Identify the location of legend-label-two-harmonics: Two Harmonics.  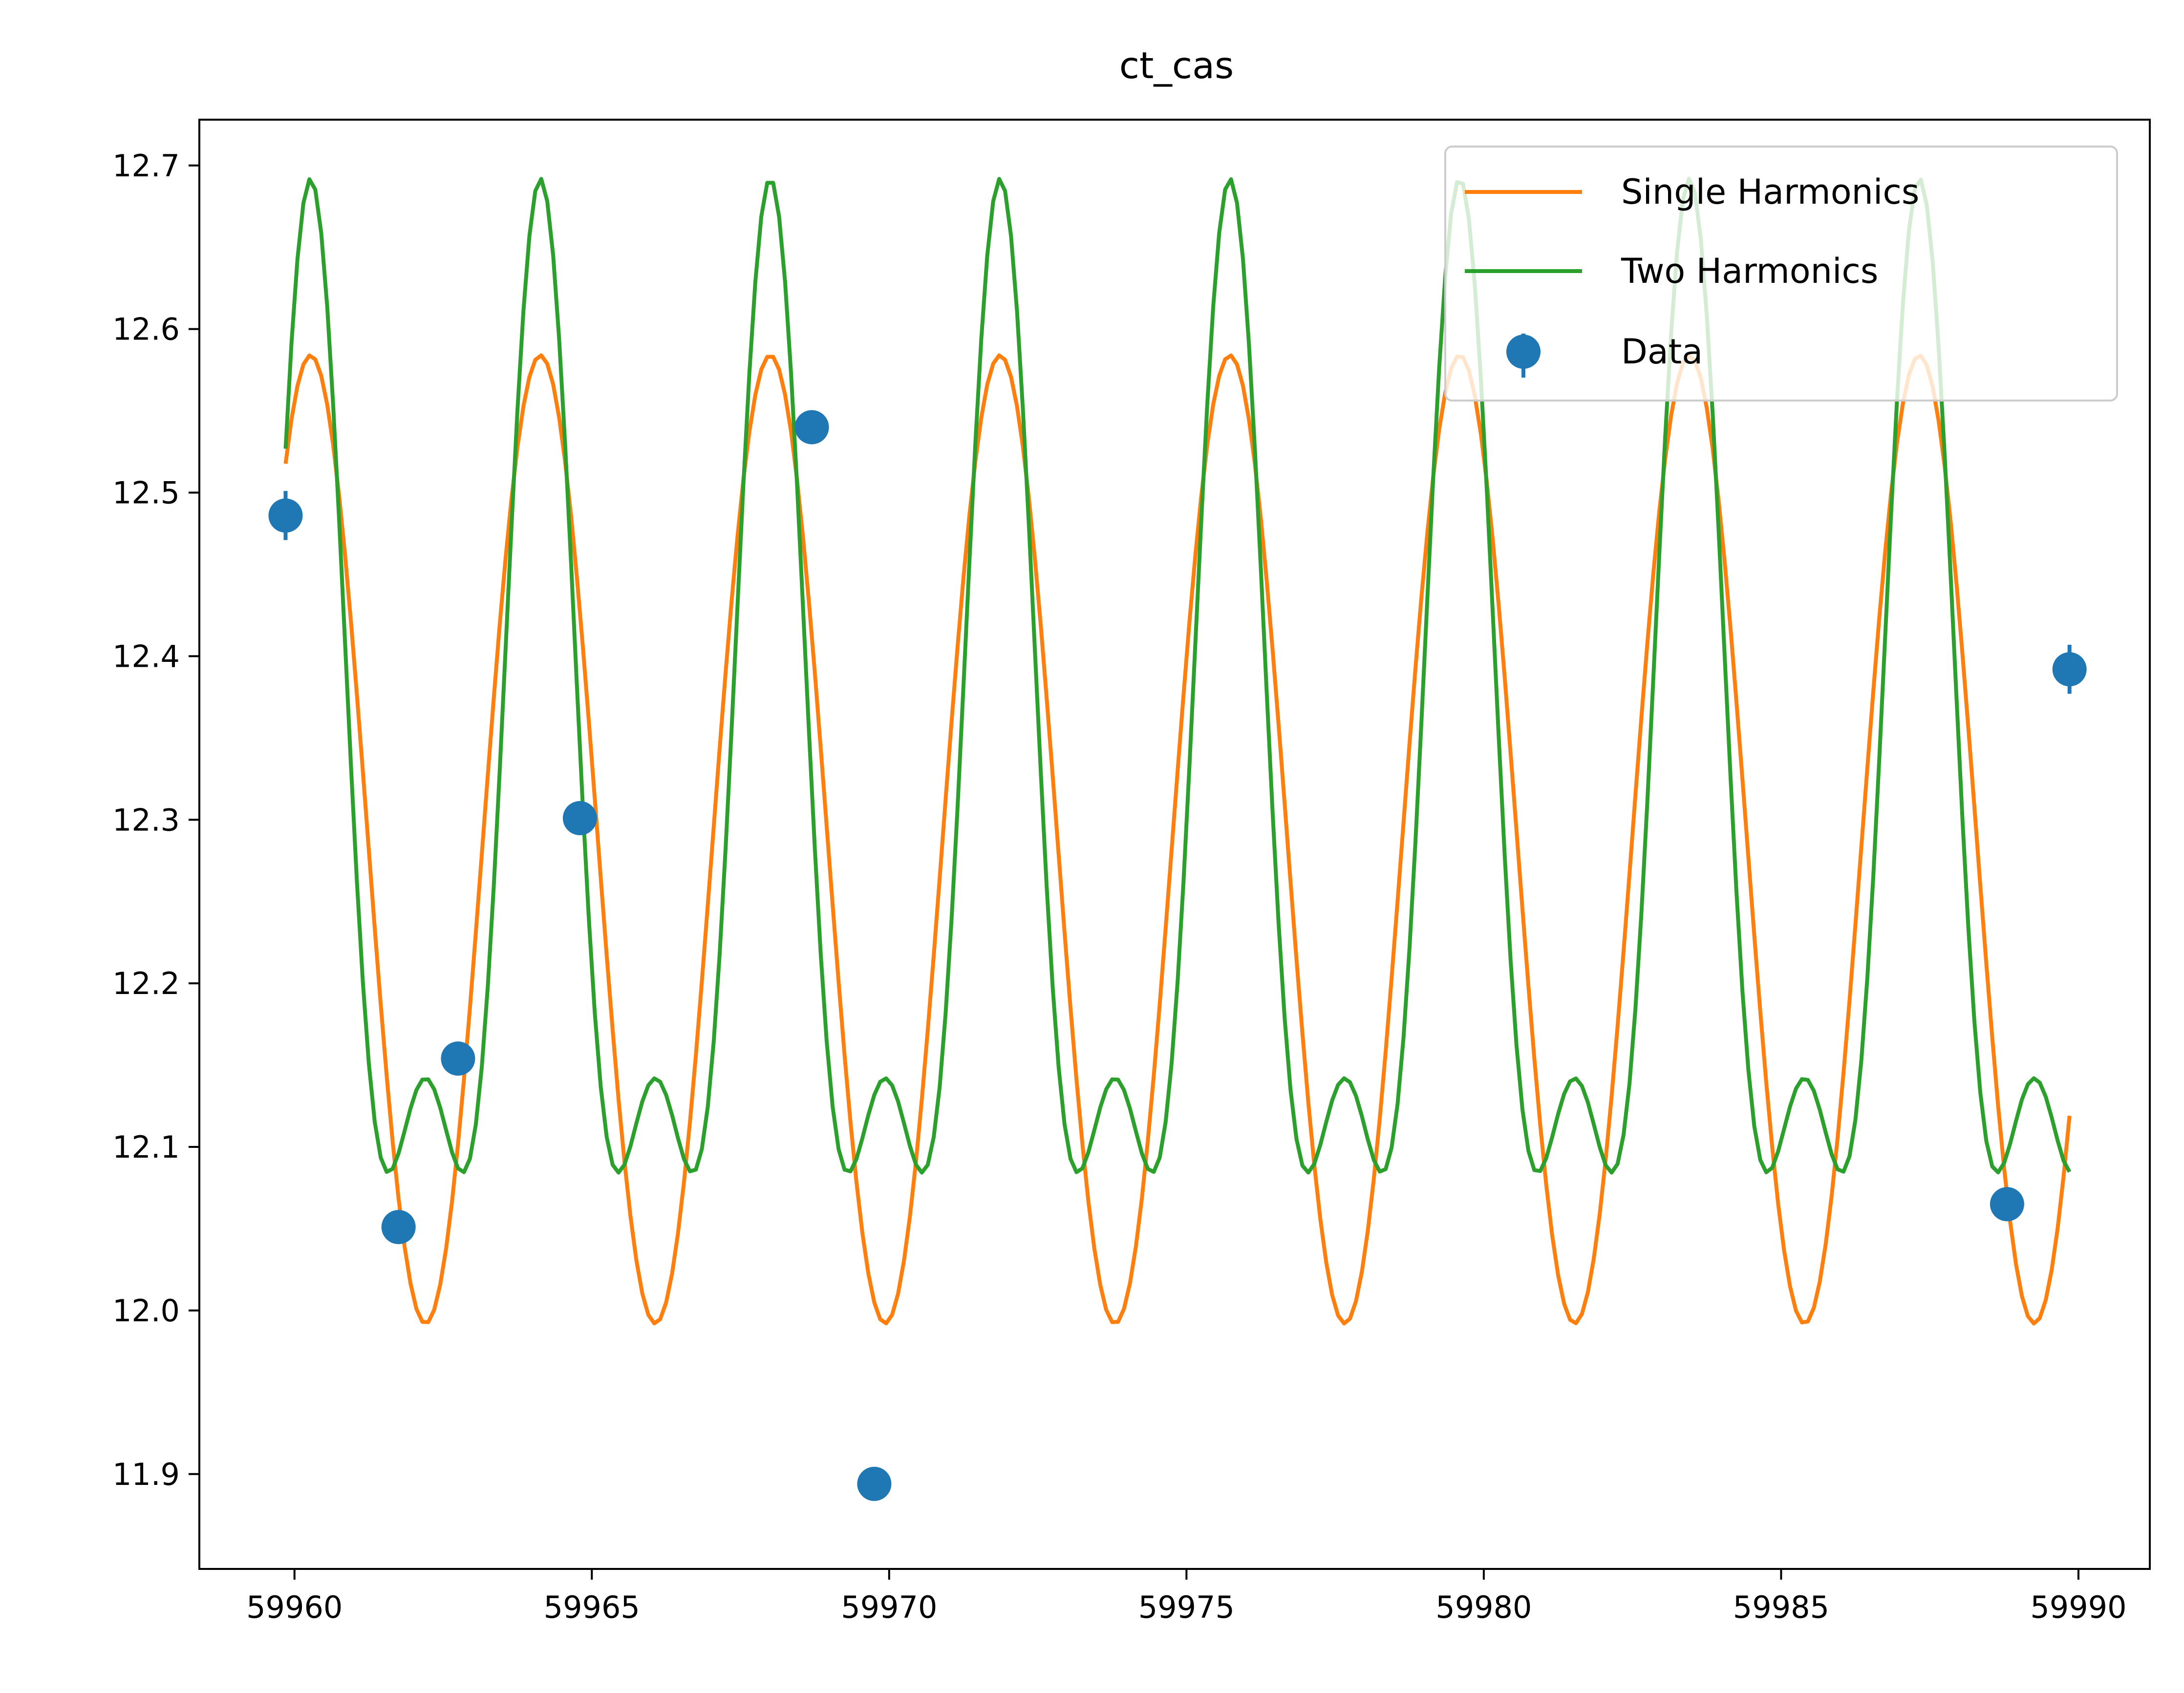
(1749, 271).